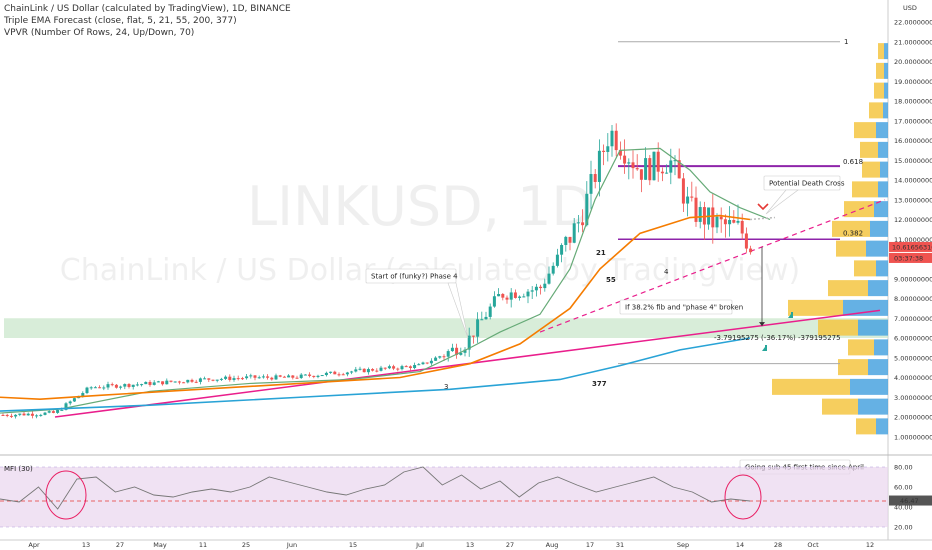  Describe the element at coordinates (913, 181) in the screenshot. I see `price-tick-label: 14.00000000` at that location.